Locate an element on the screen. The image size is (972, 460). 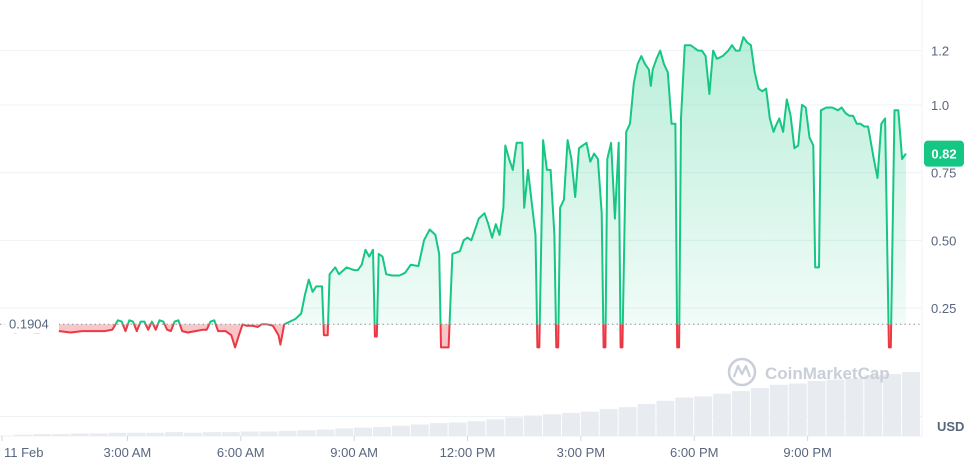
series-line-down is located at coordinates (453, 336).